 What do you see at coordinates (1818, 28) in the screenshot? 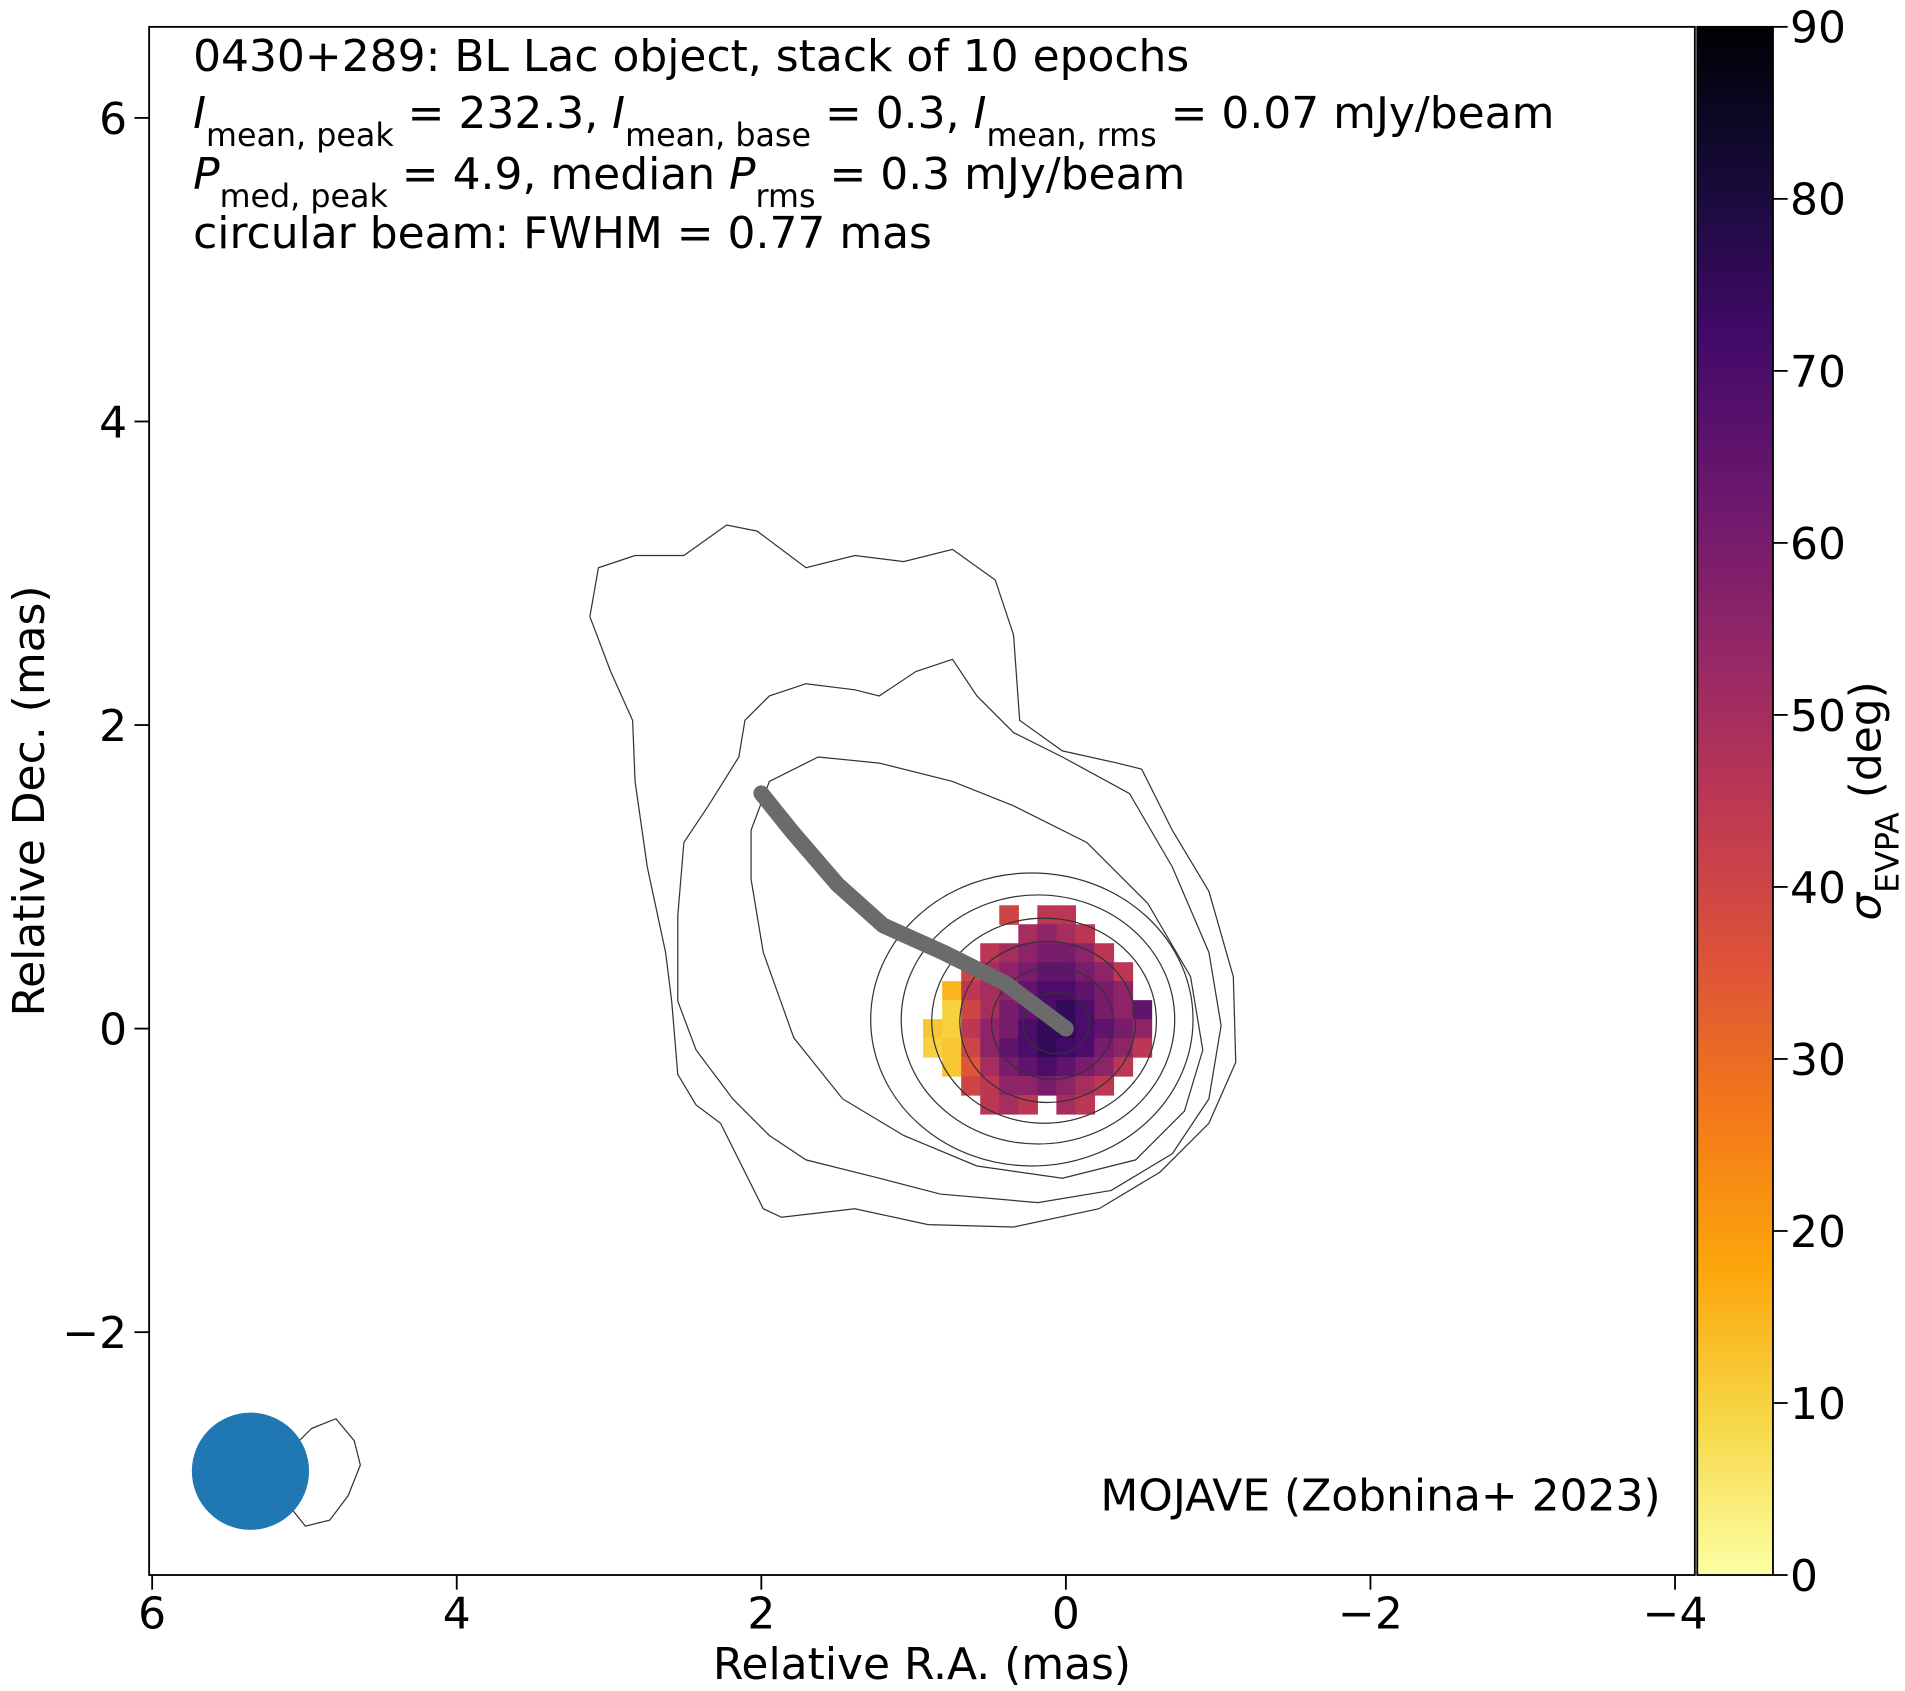
I see `colorbar-tick-label: 90` at bounding box center [1818, 28].